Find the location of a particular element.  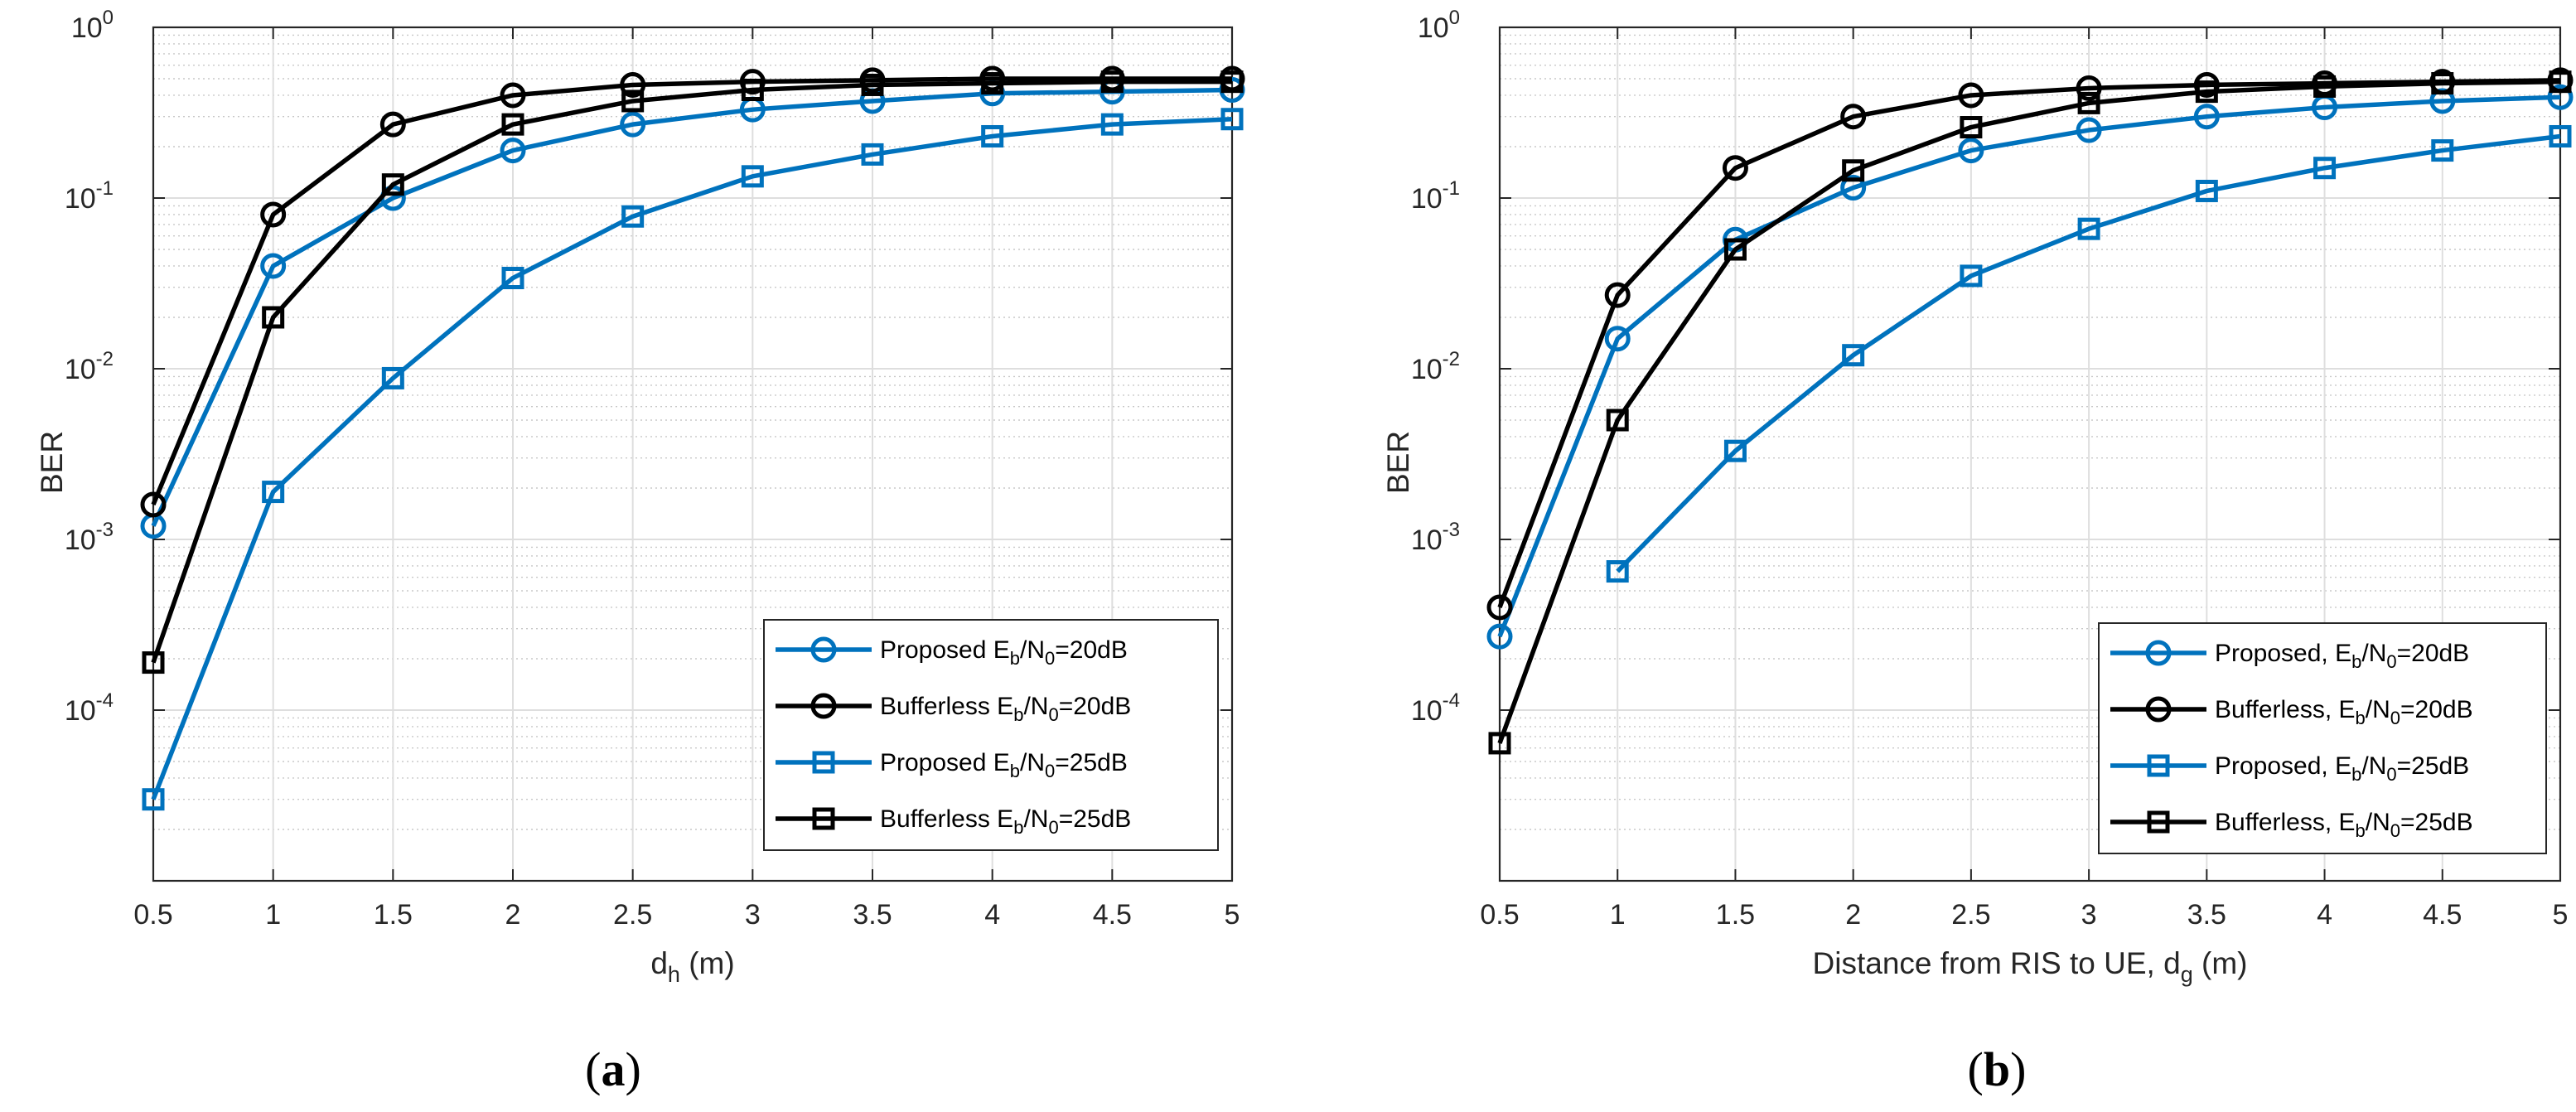

legend-box is located at coordinates (991, 735).